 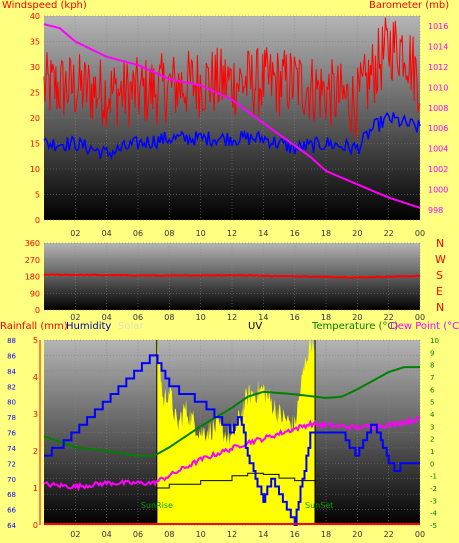 I want to click on direction-chart-x-tick: 00, so click(x=420, y=317).